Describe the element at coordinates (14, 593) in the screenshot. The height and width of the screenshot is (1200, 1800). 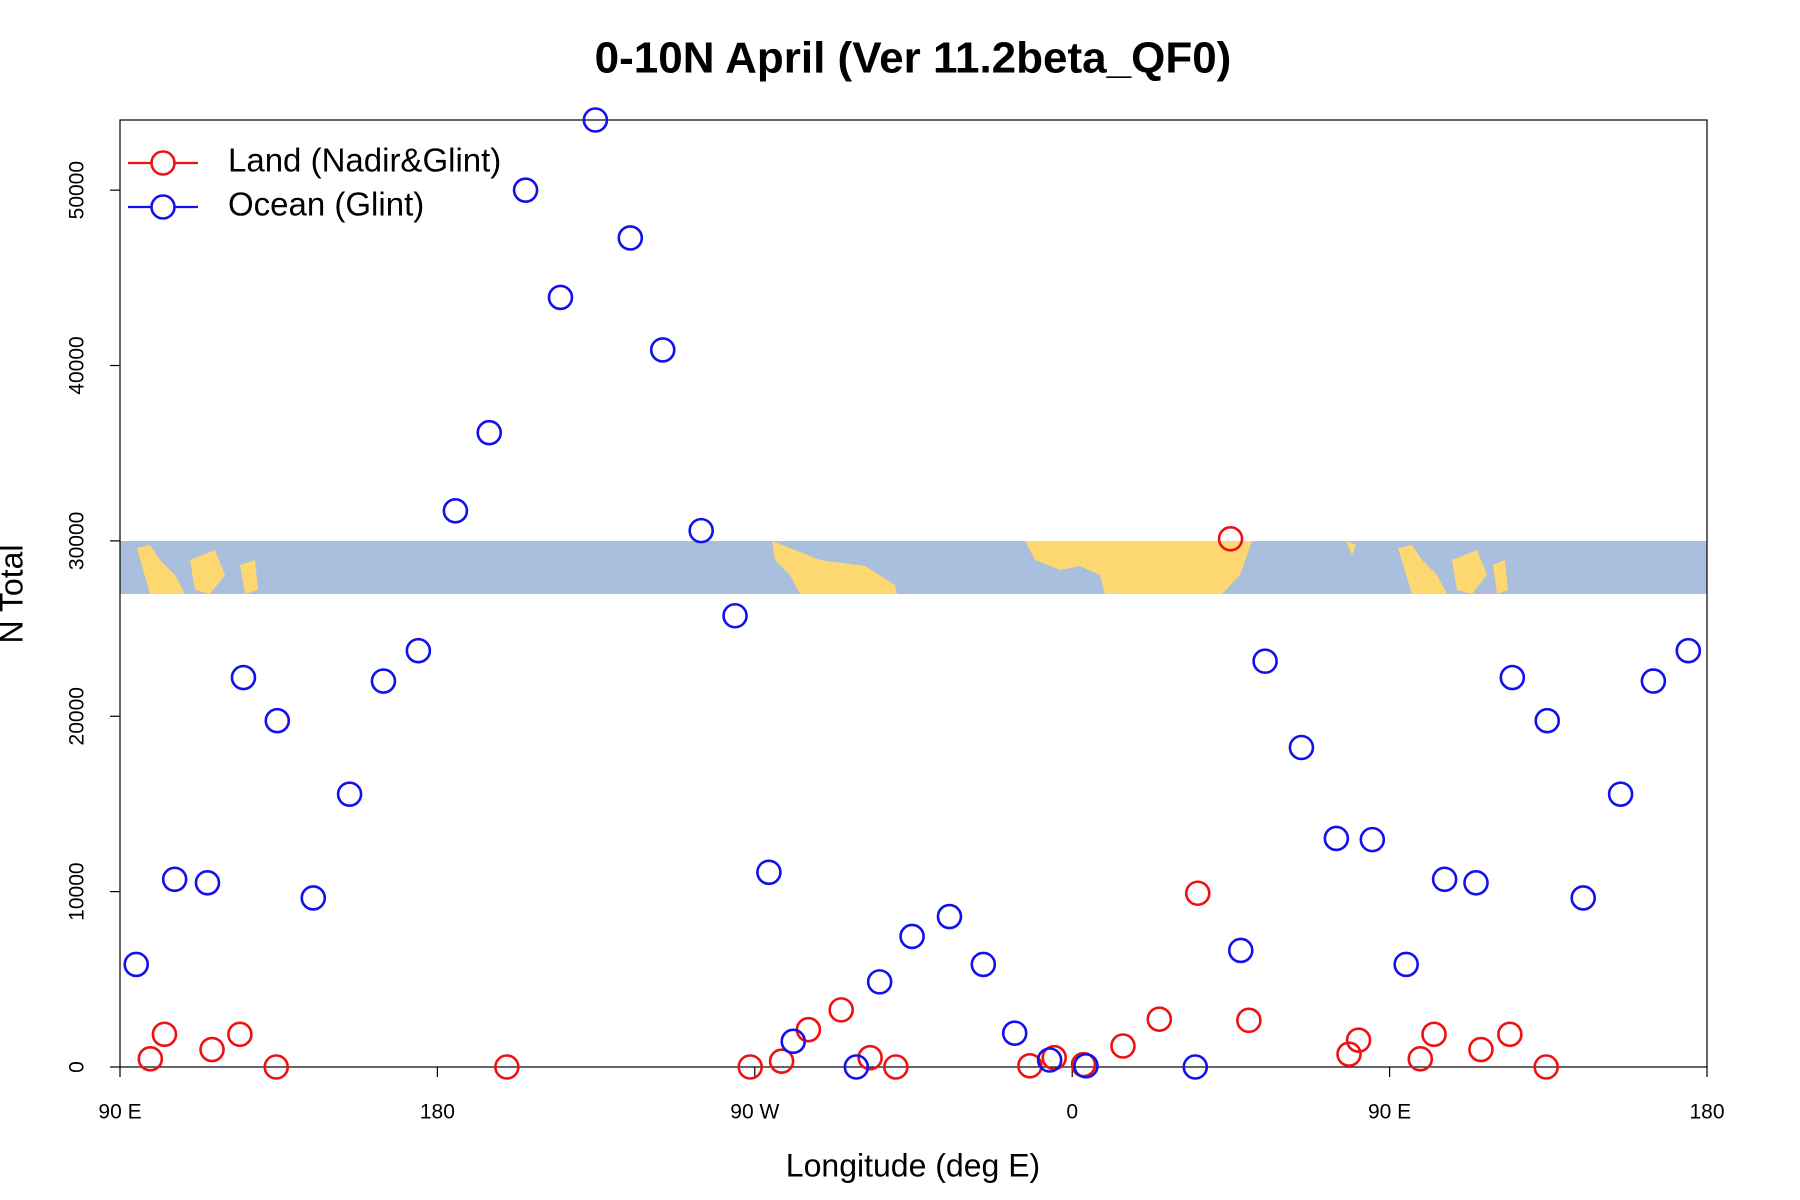
I see `y-axis-label: N Total` at that location.